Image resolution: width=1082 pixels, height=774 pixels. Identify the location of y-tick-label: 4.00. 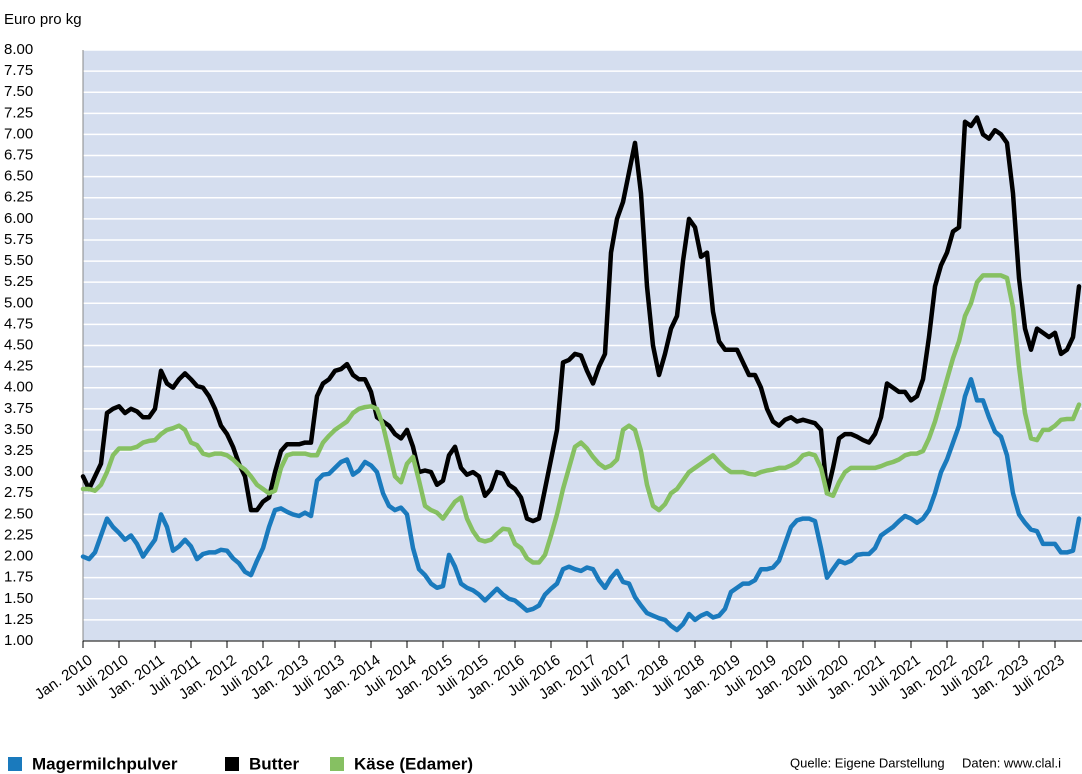
(18, 387).